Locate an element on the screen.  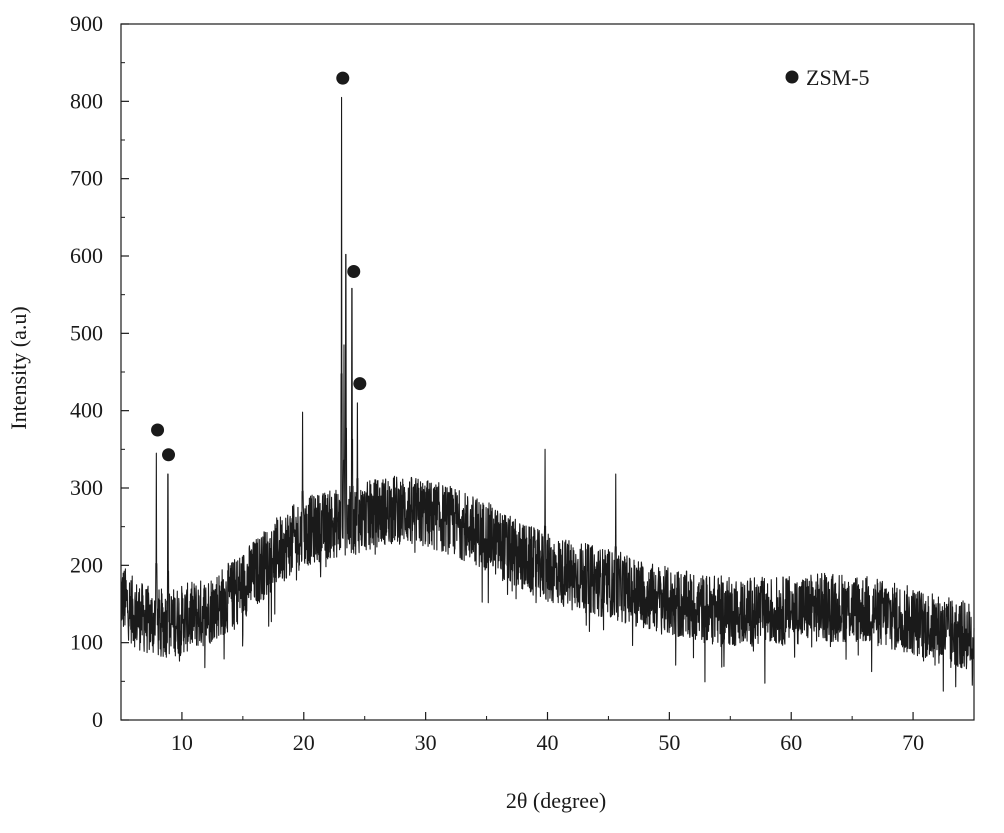
x-tick-label: 50 is located at coordinates (669, 742).